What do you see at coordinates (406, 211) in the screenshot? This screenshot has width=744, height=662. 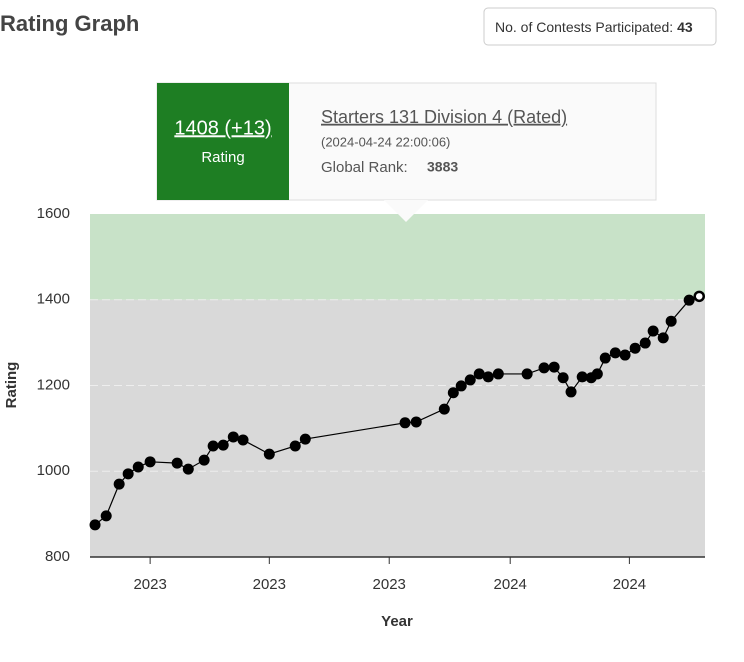 I see `tooltip-arrow` at bounding box center [406, 211].